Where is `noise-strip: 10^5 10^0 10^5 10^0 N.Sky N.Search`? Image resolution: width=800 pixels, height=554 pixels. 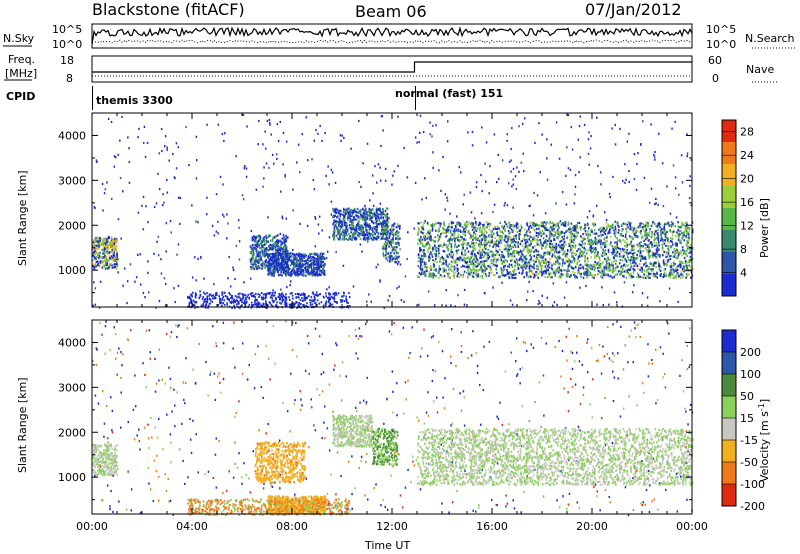
noise-strip: 10^5 10^0 10^5 10^0 N.Sky N.Search is located at coordinates (399, 37).